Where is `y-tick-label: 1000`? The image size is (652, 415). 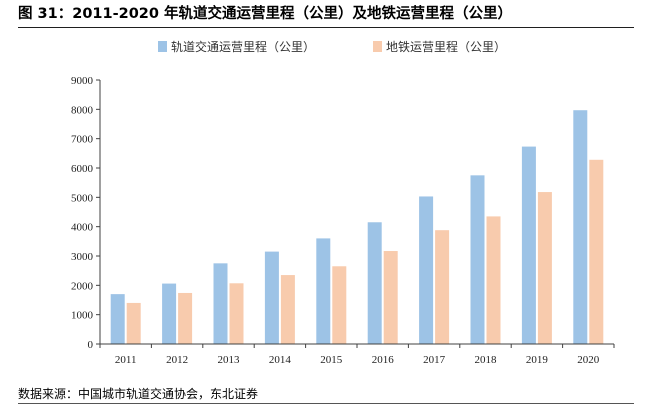 y-tick-label: 1000 is located at coordinates (82, 316).